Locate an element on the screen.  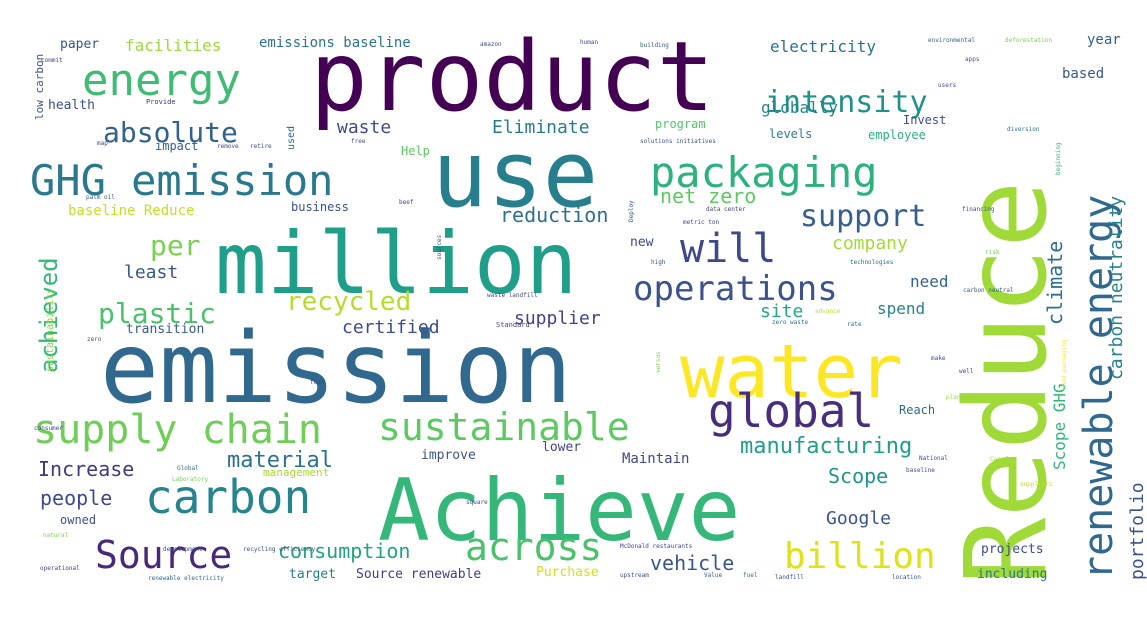
cloud-word: global is located at coordinates (791, 411).